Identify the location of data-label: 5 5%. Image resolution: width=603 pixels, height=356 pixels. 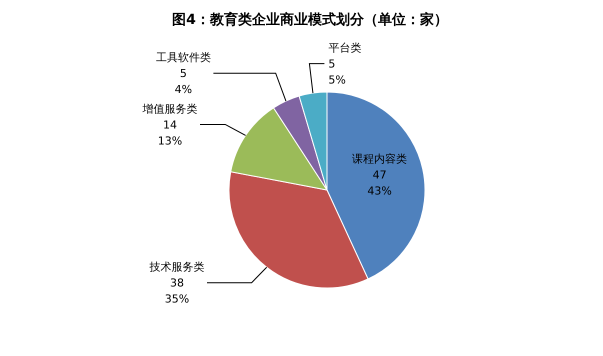
(337, 72).